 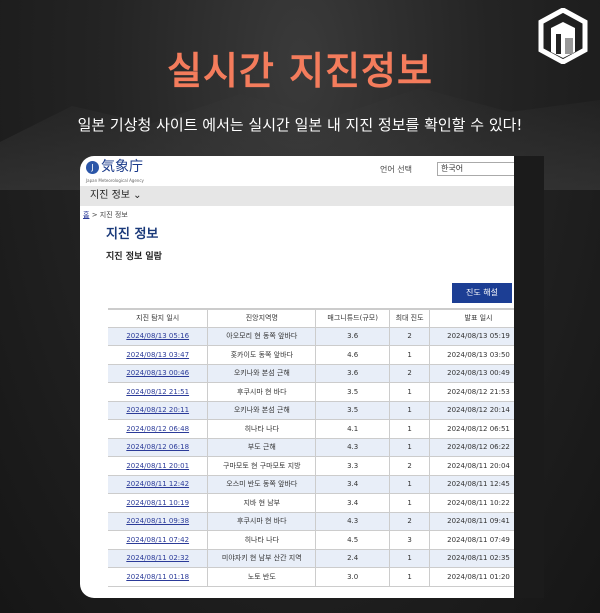 I want to click on detection-time-cell: 2024/08/12 21:51, so click(x=158, y=392).